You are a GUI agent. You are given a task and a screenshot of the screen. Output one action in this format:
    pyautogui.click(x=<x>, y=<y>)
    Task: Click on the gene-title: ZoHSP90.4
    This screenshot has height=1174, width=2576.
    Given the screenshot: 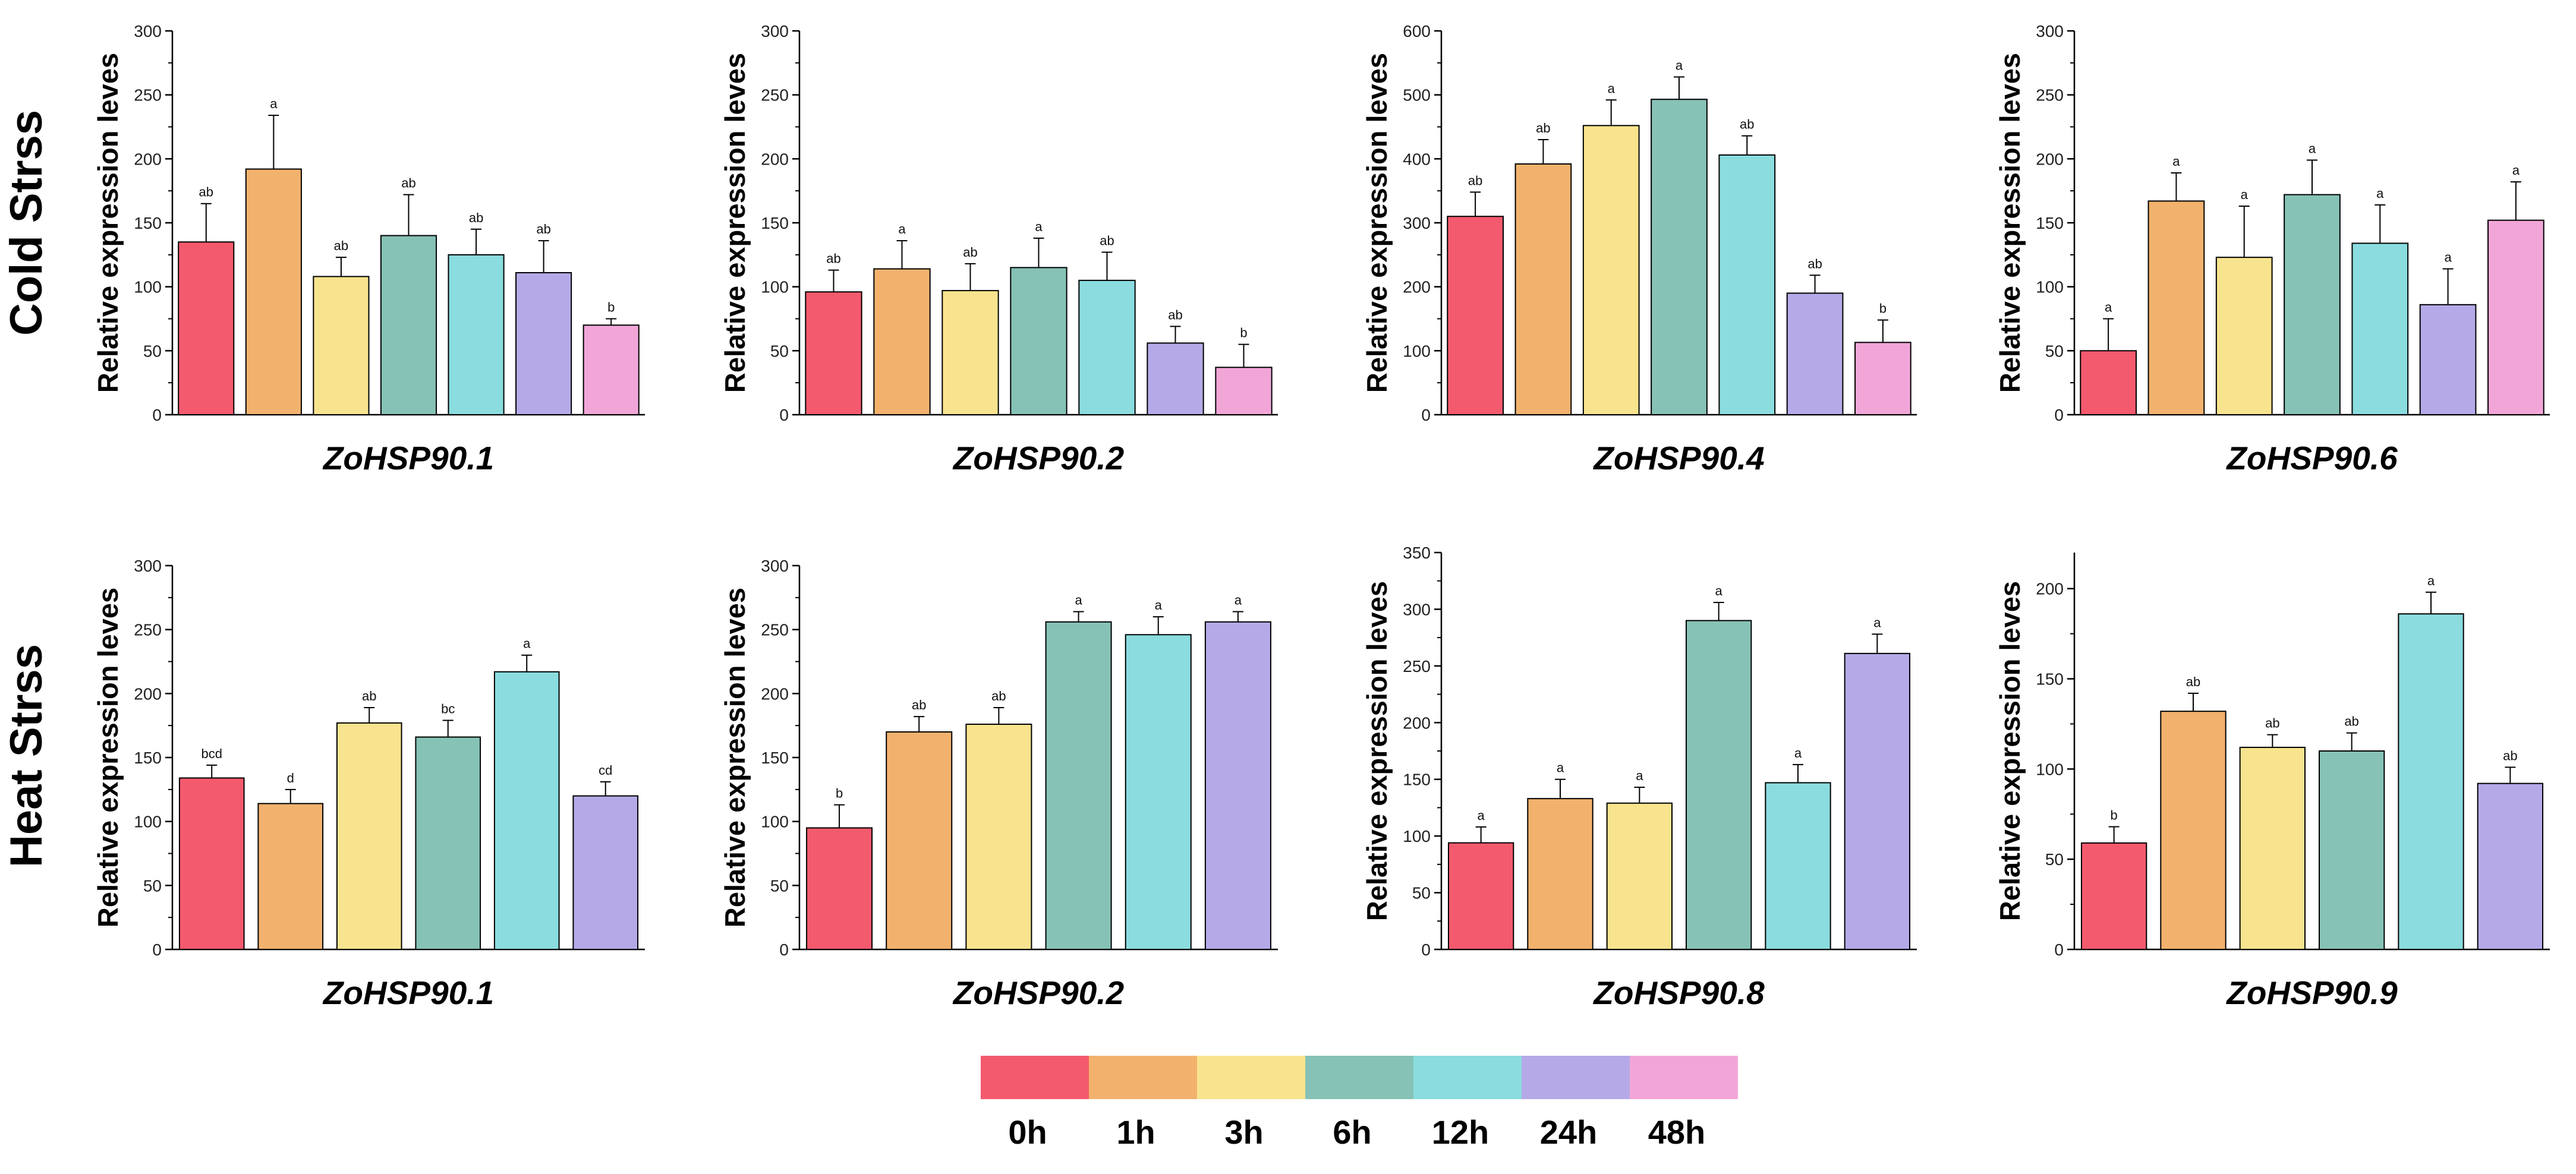 What is the action you would take?
    pyautogui.click(x=1678, y=458)
    